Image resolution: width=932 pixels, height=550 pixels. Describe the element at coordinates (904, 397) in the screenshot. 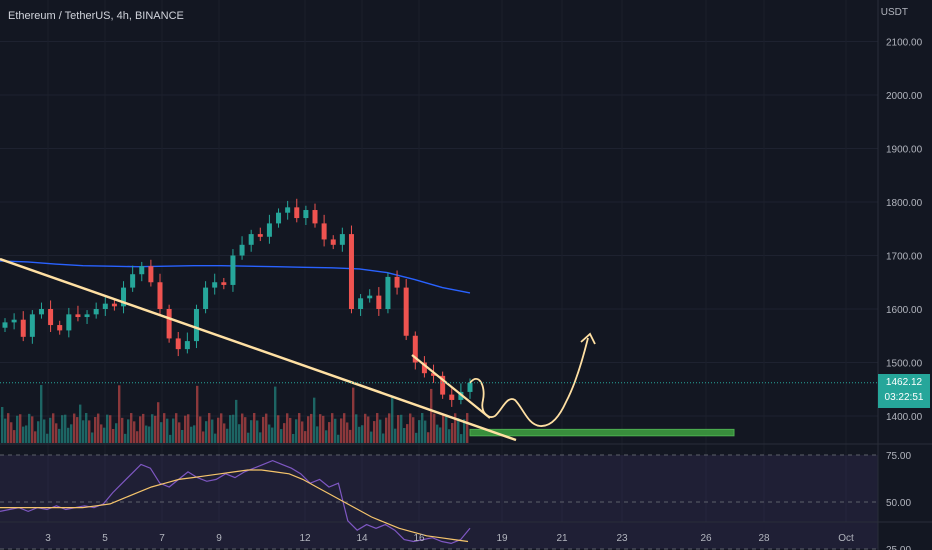

I see `bar-countdown: 03:22:51` at that location.